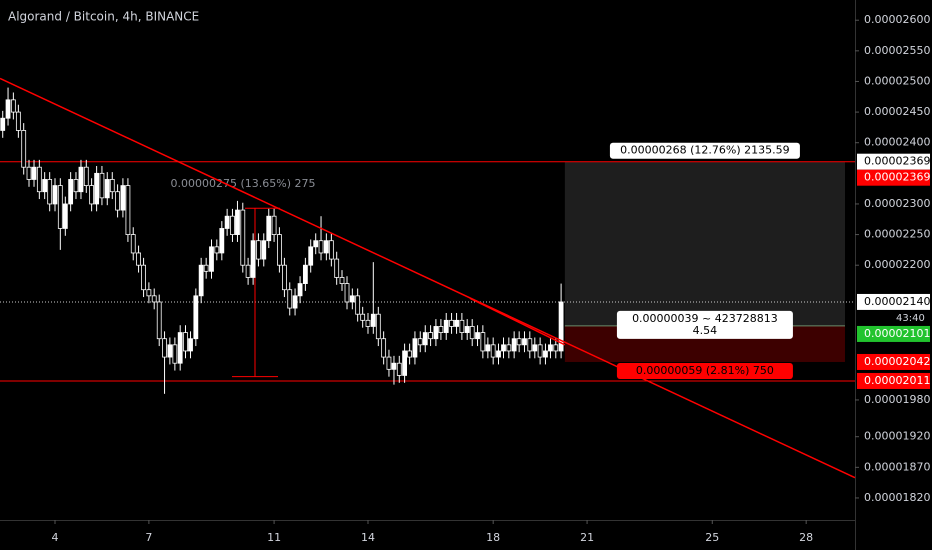 The width and height of the screenshot is (932, 550). I want to click on x-tick-label: 14, so click(368, 537).